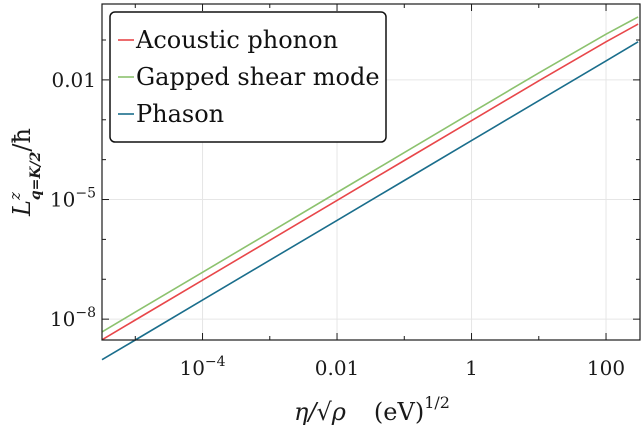  I want to click on x-tick-label: 10⁻⁴, so click(202, 367).